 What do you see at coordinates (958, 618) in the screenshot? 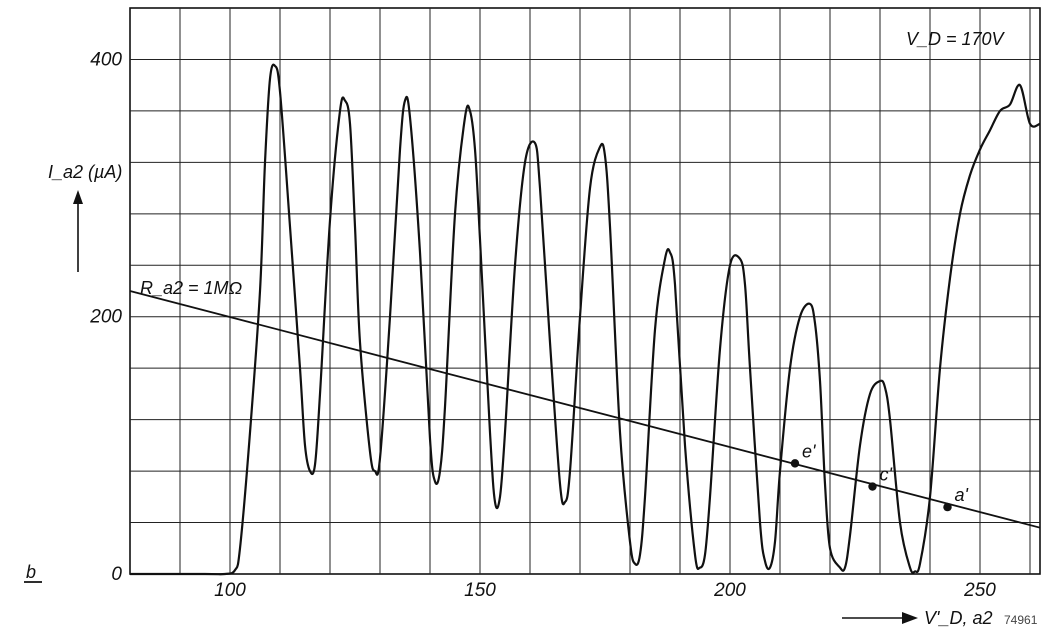
I see `x-axis-label: V'_D, a2` at bounding box center [958, 618].